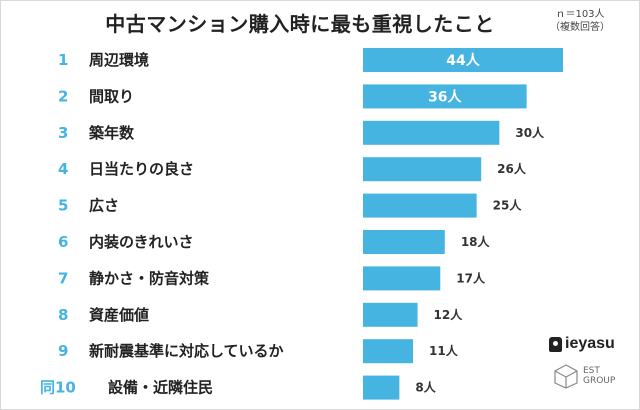  I want to click on data-label: 44人, so click(463, 60).